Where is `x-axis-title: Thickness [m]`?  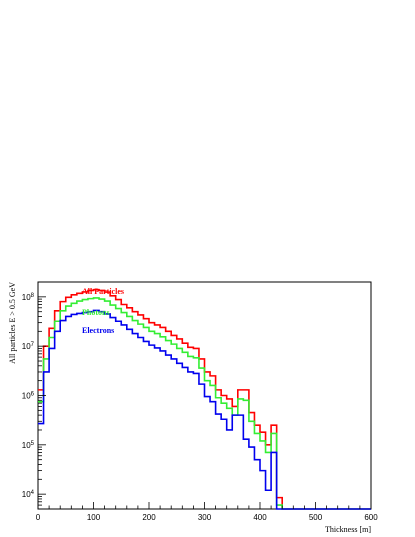 x-axis-title: Thickness [m] is located at coordinates (348, 529).